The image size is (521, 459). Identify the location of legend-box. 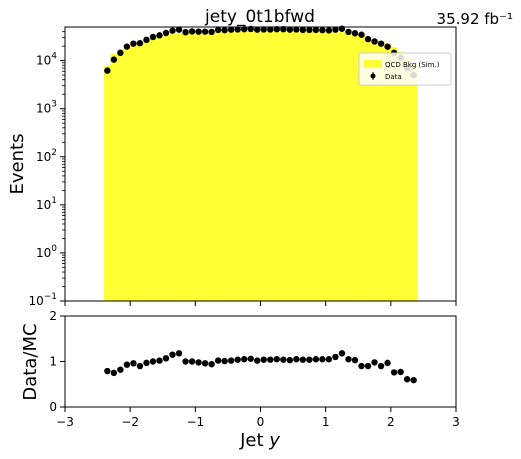
(405, 69).